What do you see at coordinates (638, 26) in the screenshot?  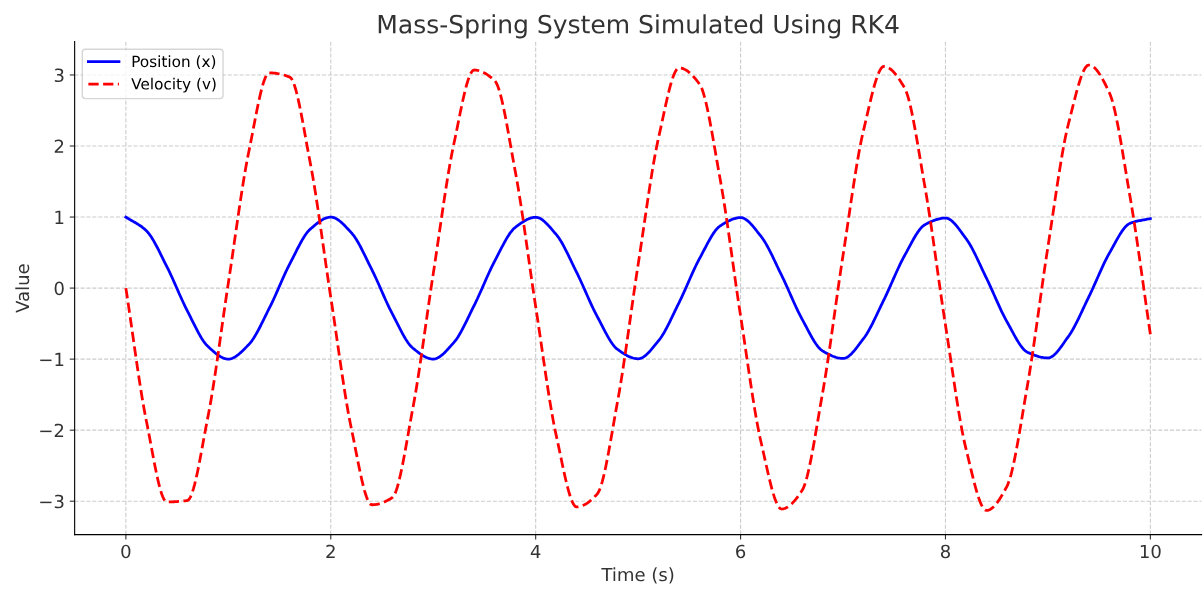 I see `chart-title: Mass-Spring System Simulated Using RK4` at bounding box center [638, 26].